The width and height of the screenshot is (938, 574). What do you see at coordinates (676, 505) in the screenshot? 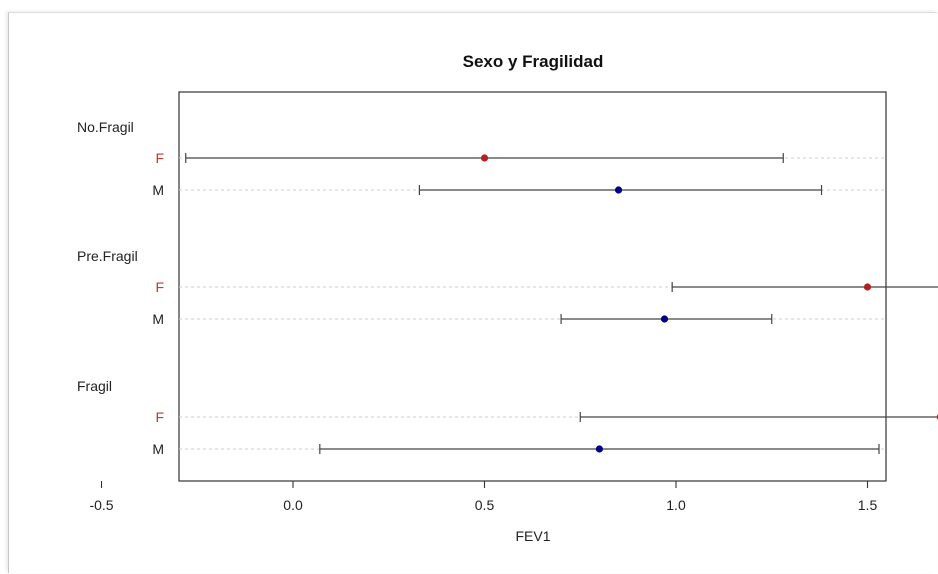
I see `x-tick-label: 1.0` at bounding box center [676, 505].